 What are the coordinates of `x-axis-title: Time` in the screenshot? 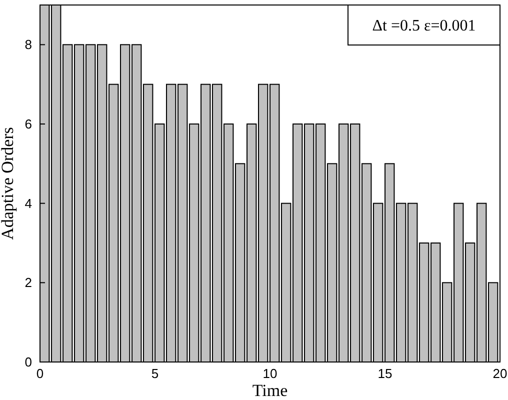 It's located at (270, 390).